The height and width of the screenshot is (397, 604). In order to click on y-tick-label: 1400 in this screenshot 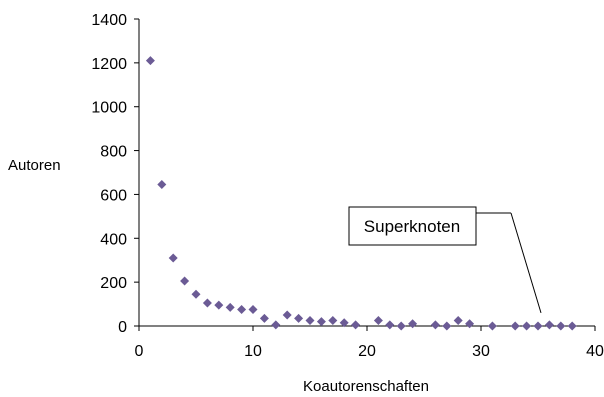, I will do `click(109, 20)`.